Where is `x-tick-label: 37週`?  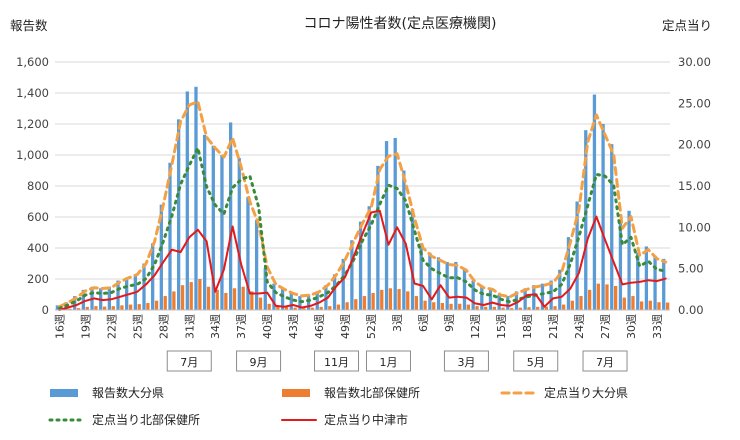
x-tick-label: 37週 is located at coordinates (241, 326).